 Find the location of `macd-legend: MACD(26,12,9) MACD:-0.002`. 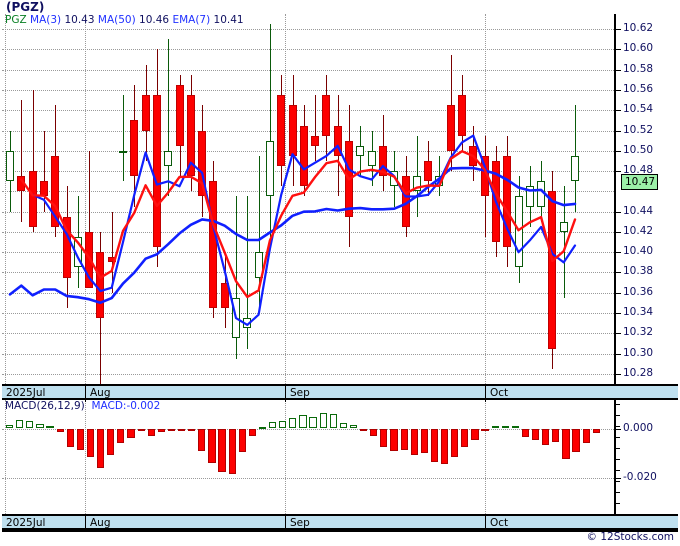

macd-legend: MACD(26,12,9) MACD:-0.002 is located at coordinates (82, 406).